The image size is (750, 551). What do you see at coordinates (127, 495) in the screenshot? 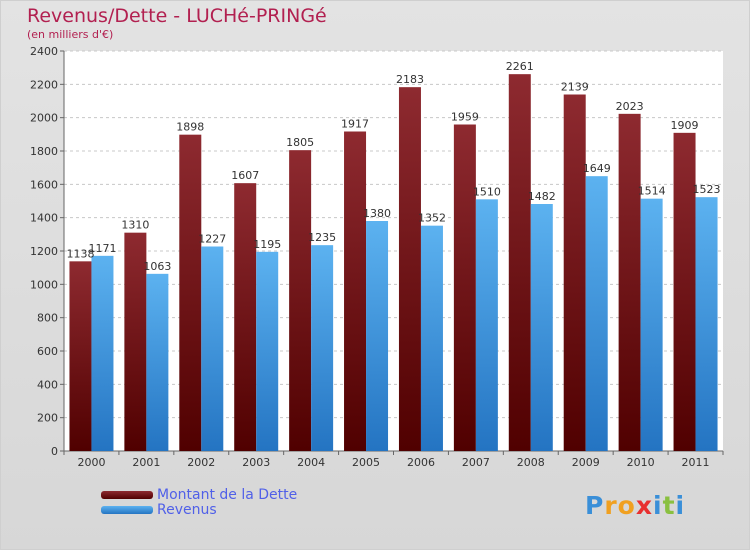
I see `legend-swatch-dette` at bounding box center [127, 495].